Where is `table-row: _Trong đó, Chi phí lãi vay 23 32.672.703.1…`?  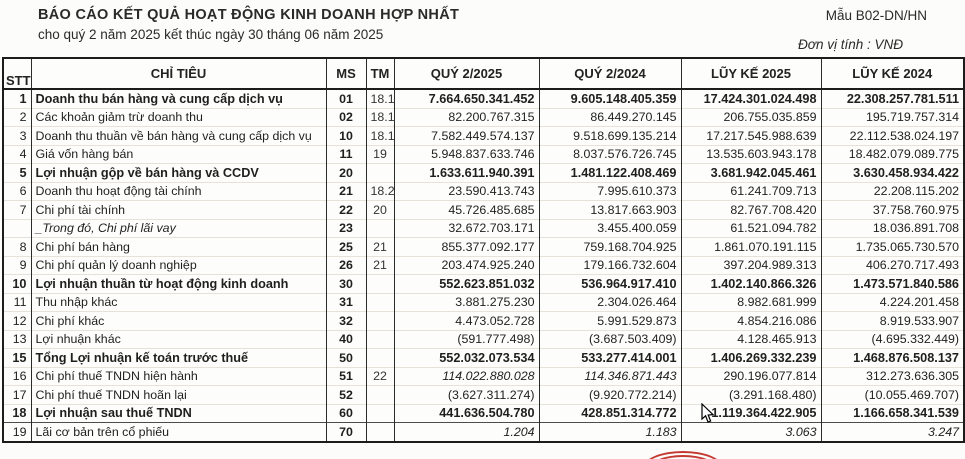 table-row: _Trong đó, Chi phí lãi vay 23 32.672.703.1… is located at coordinates (483, 228).